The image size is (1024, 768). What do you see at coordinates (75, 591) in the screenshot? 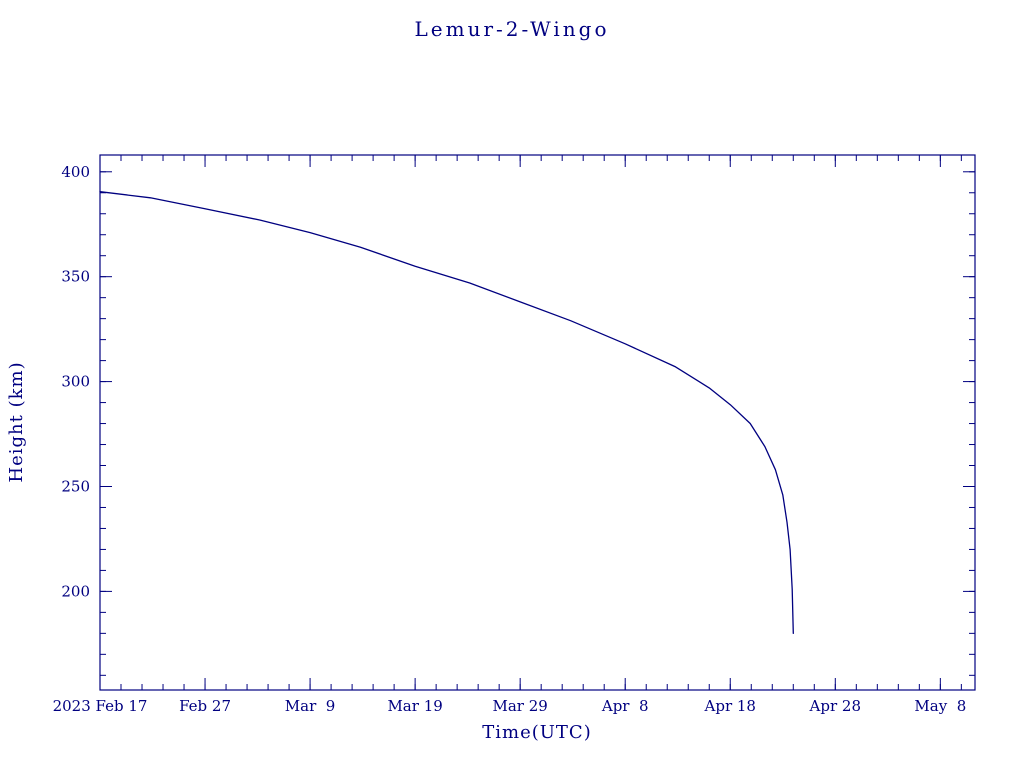
I see `y-tick-label: 200` at bounding box center [75, 591].